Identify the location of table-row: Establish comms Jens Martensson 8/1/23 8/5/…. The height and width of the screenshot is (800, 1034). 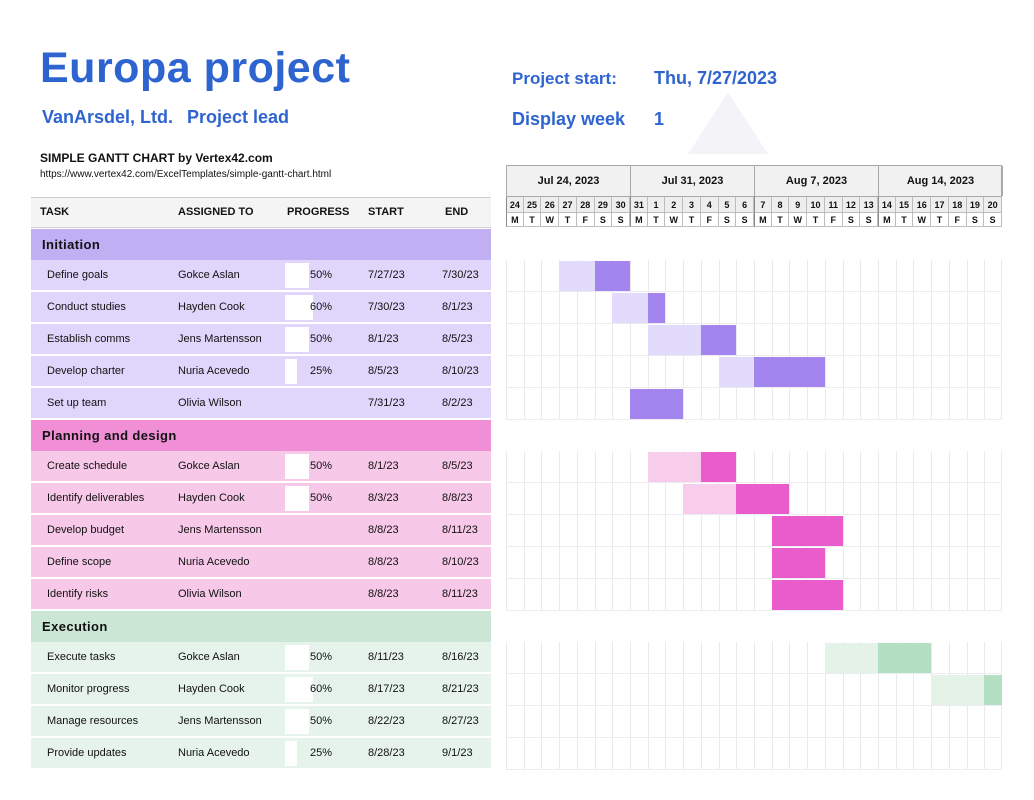
(261, 340).